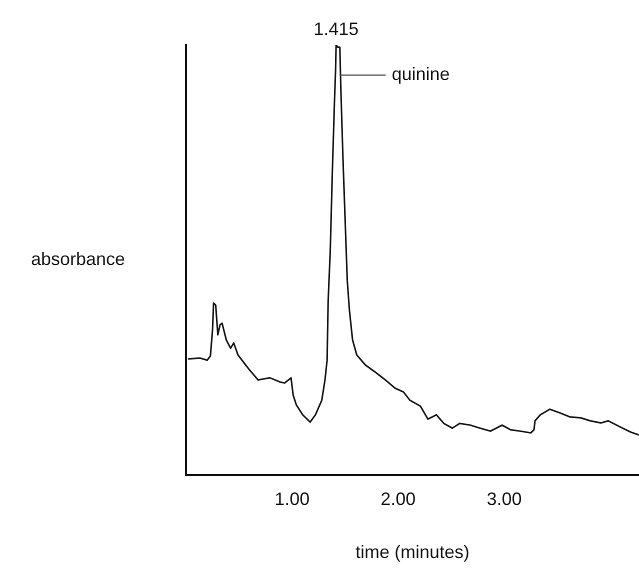 This screenshot has height=568, width=639. What do you see at coordinates (504, 498) in the screenshot?
I see `x-tick-label: 3.00` at bounding box center [504, 498].